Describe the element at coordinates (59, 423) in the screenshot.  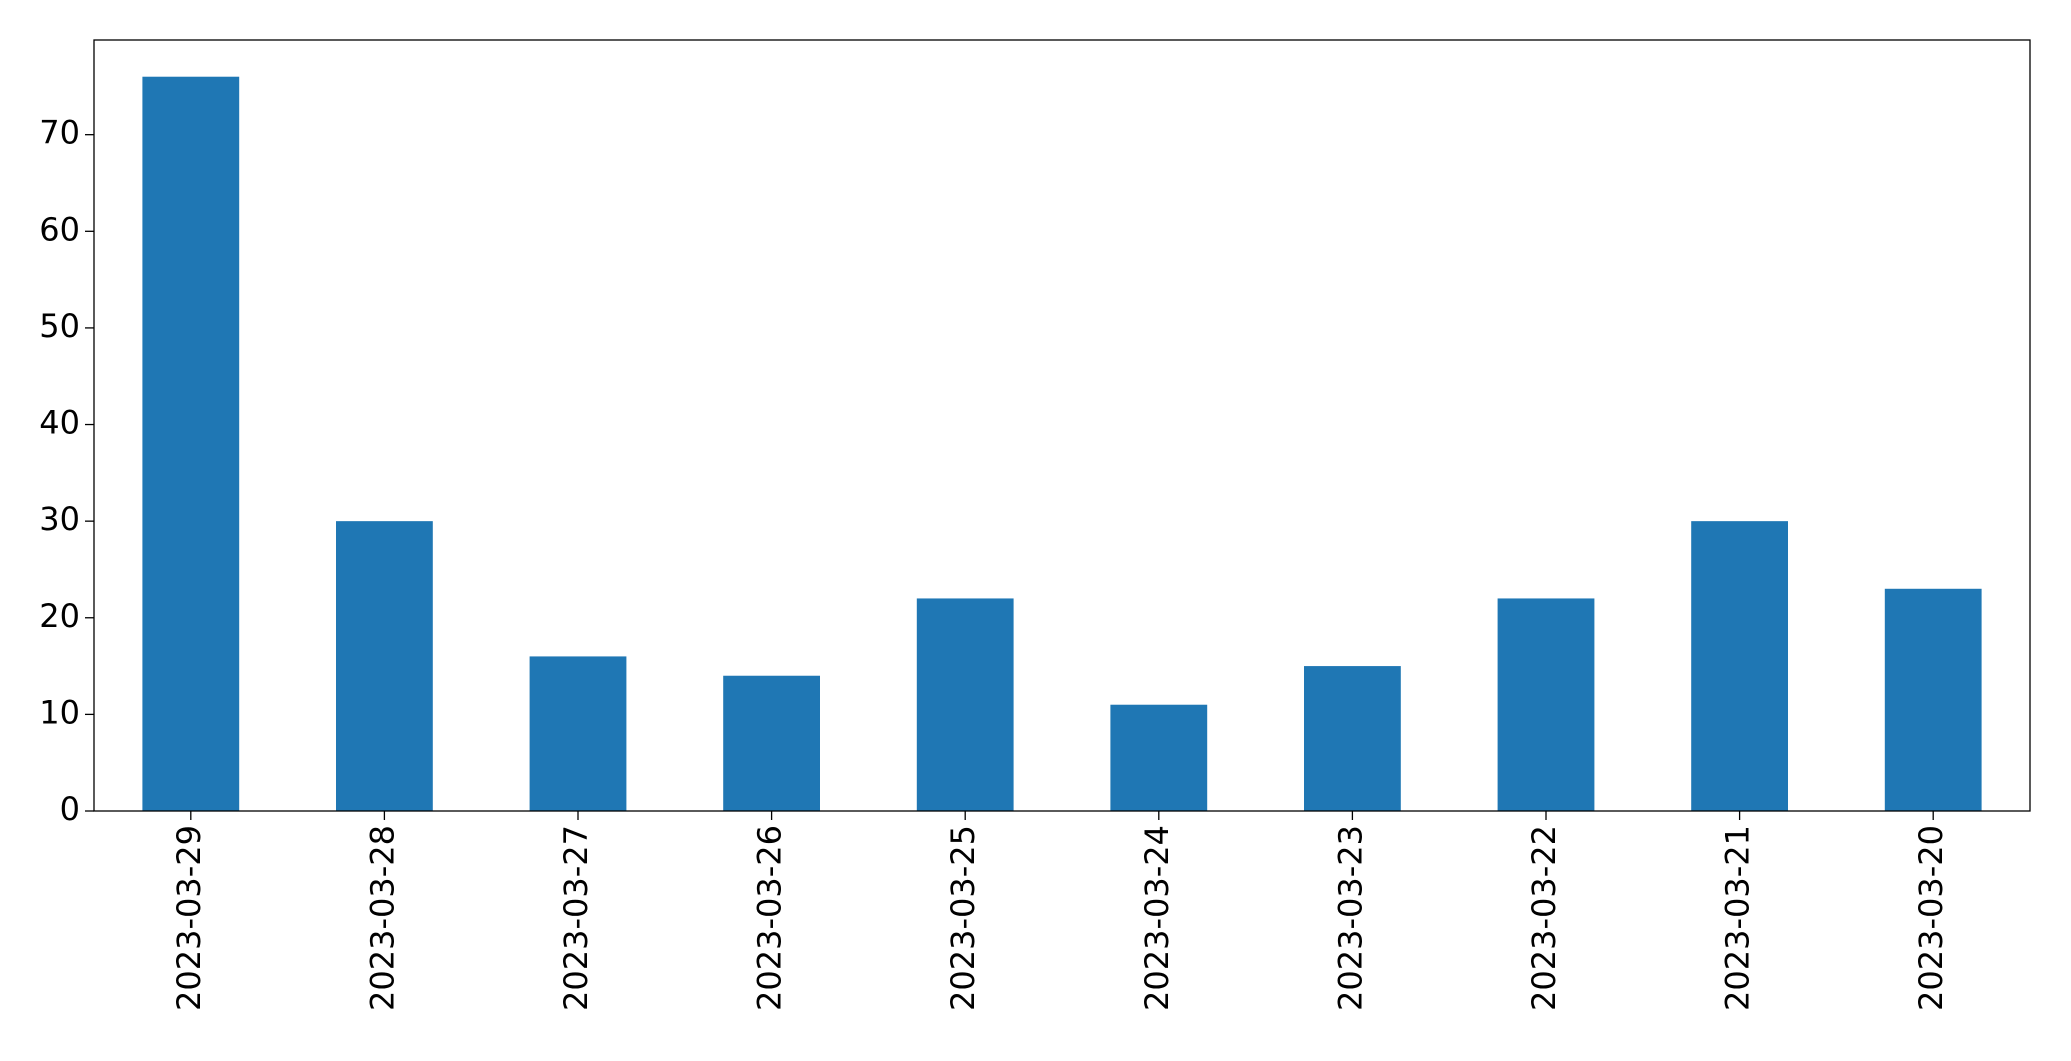
I see `y-tick-label: 40` at that location.